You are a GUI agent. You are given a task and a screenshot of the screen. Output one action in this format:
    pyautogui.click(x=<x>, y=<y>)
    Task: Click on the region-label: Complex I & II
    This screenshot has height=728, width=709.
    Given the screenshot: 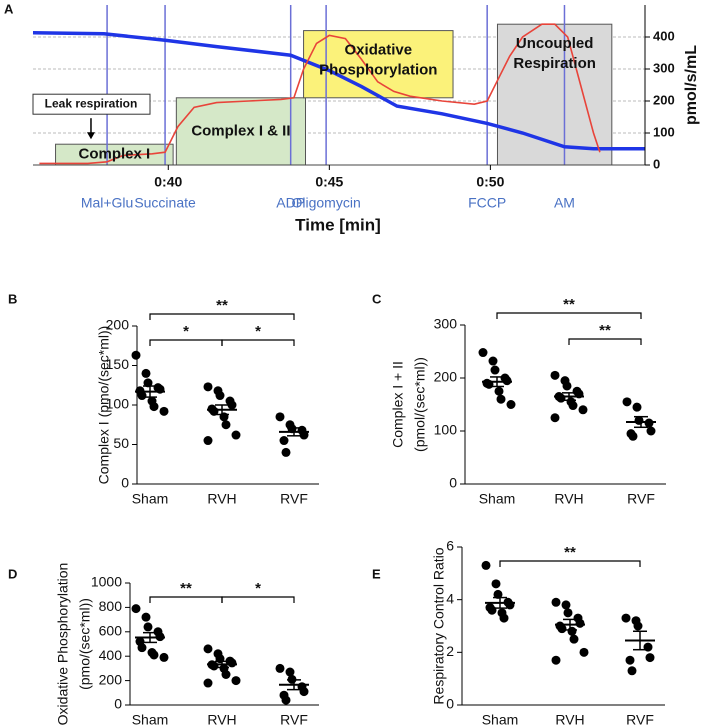 What is the action you would take?
    pyautogui.click(x=240, y=130)
    